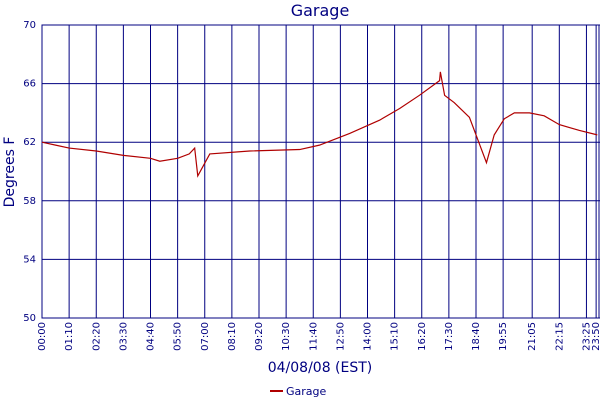  Describe the element at coordinates (29, 25) in the screenshot. I see `y-tick-label: 70` at that location.